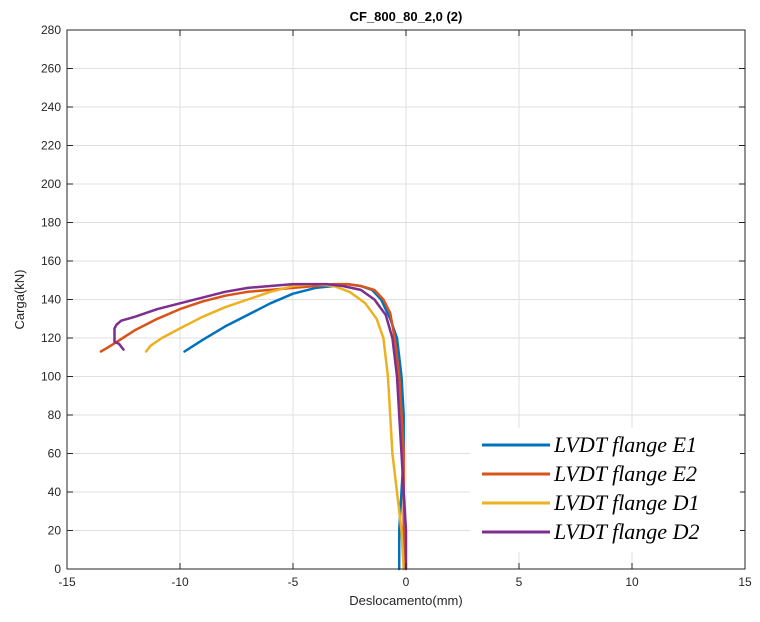 The width and height of the screenshot is (760, 622). Describe the element at coordinates (625, 444) in the screenshot. I see `legend-label: LVDT flange E1` at that location.